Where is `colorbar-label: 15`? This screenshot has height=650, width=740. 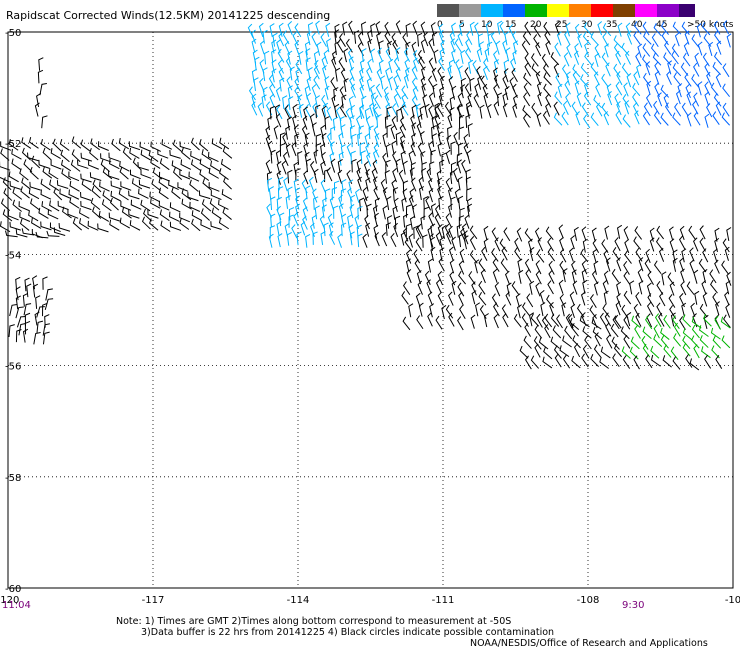
colorbar-label: 15 is located at coordinates (511, 25).